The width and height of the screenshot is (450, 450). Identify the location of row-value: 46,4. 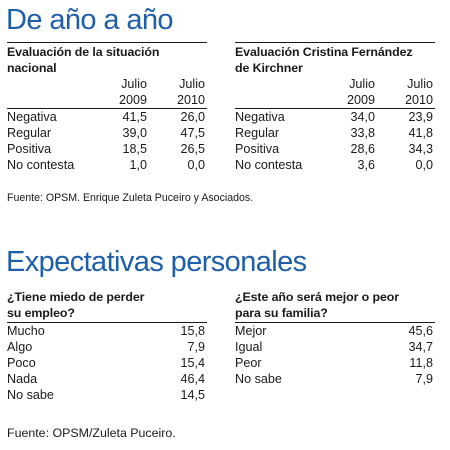
(192, 379).